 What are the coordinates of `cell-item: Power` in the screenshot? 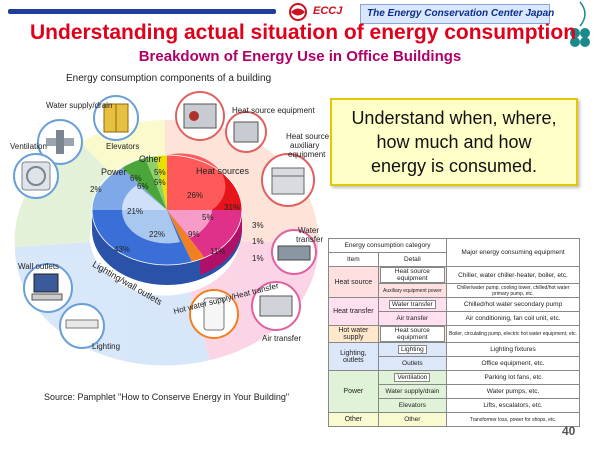 It's located at (353, 391).